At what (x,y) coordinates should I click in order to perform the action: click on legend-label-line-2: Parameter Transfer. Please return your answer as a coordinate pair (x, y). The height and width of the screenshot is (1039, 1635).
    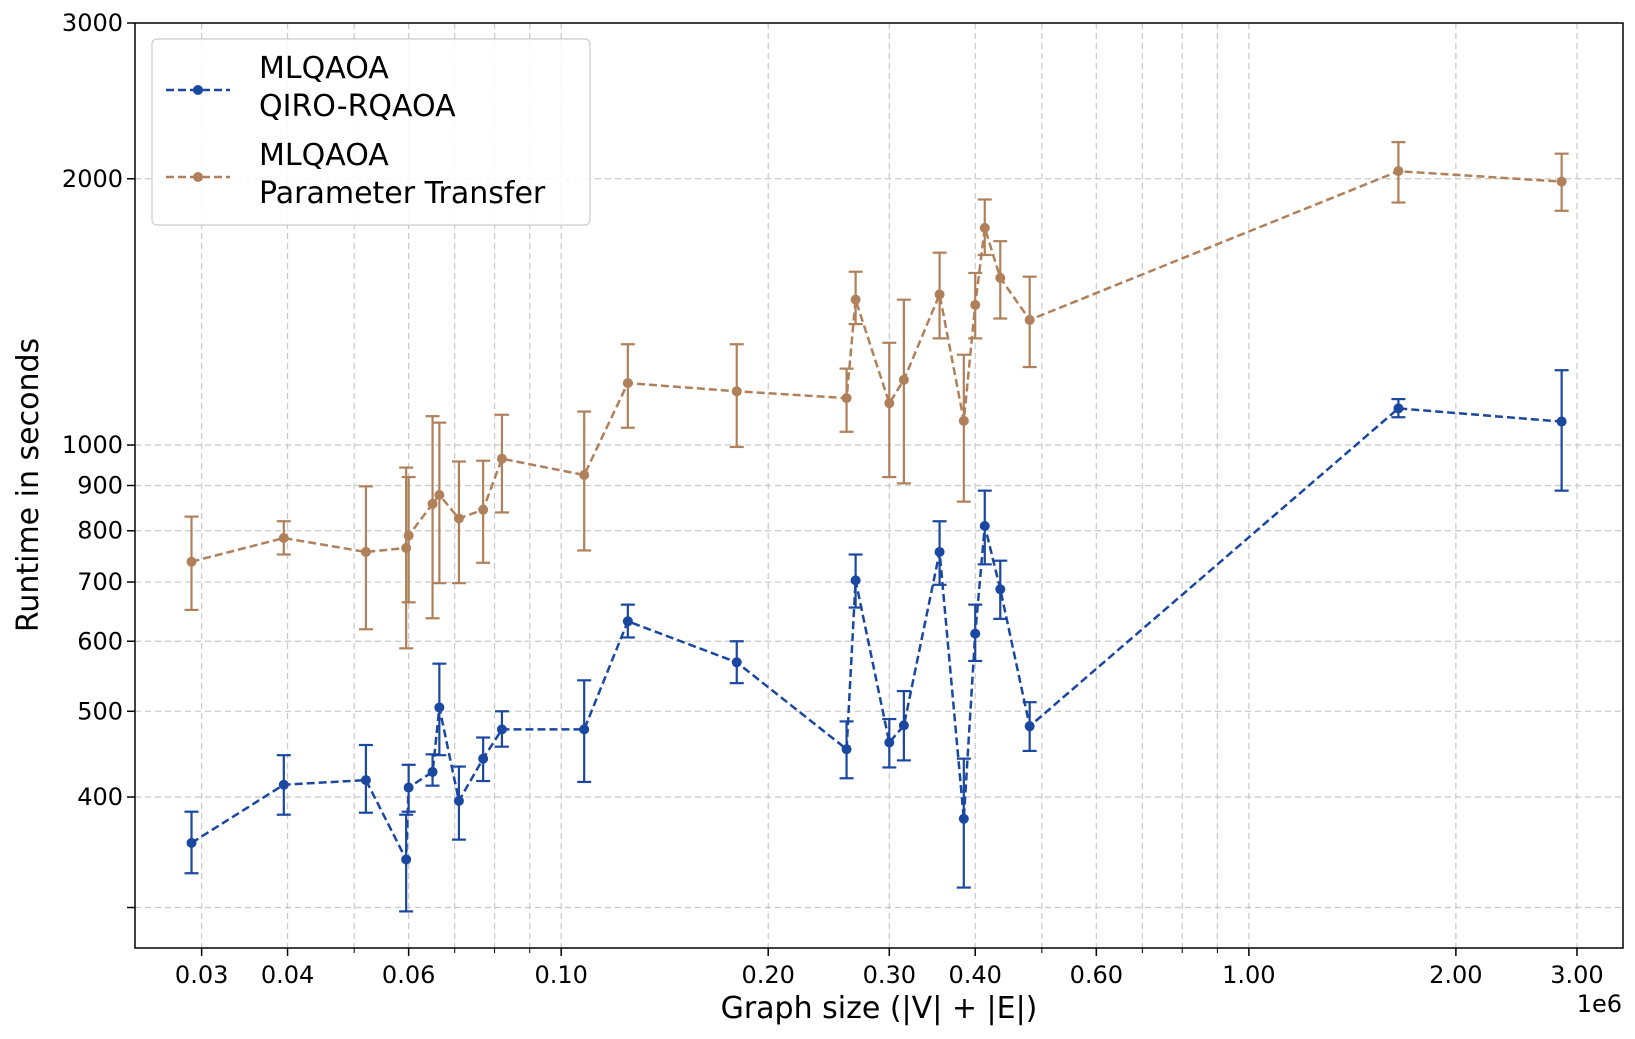
    Looking at the image, I should click on (402, 193).